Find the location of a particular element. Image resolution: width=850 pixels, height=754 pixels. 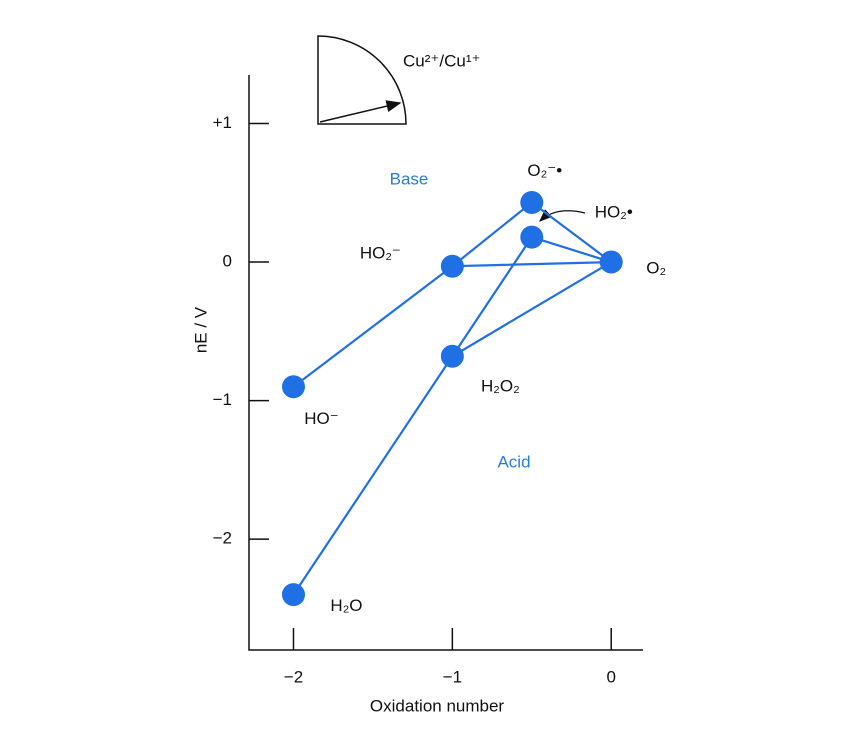

species-label: HO₂⁻ is located at coordinates (380, 253).